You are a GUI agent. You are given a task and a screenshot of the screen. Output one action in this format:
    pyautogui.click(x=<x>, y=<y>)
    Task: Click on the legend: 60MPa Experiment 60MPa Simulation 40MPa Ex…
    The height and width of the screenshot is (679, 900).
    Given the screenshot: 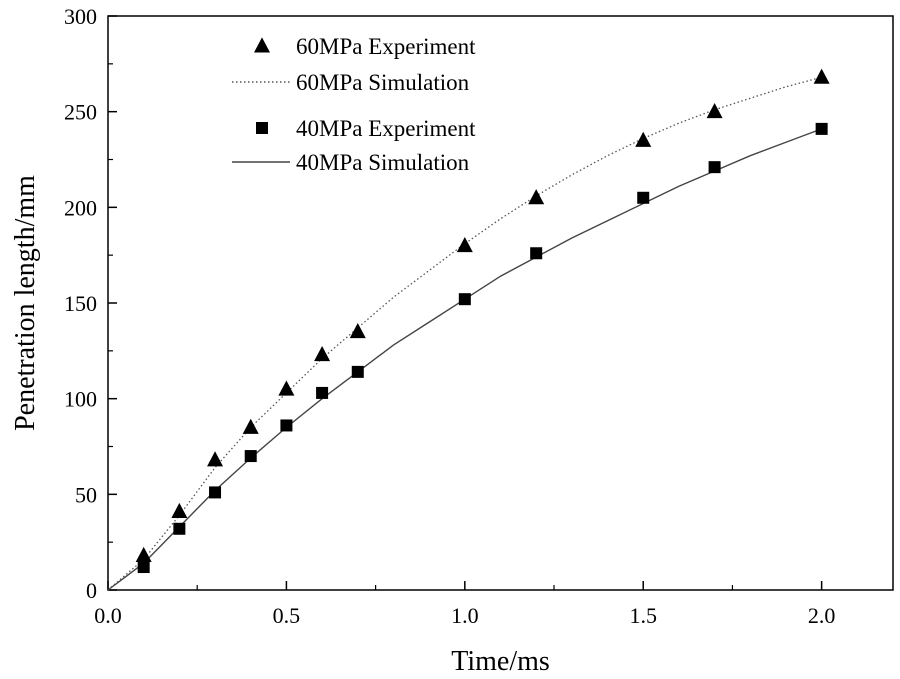 What is the action you would take?
    pyautogui.click(x=354, y=104)
    